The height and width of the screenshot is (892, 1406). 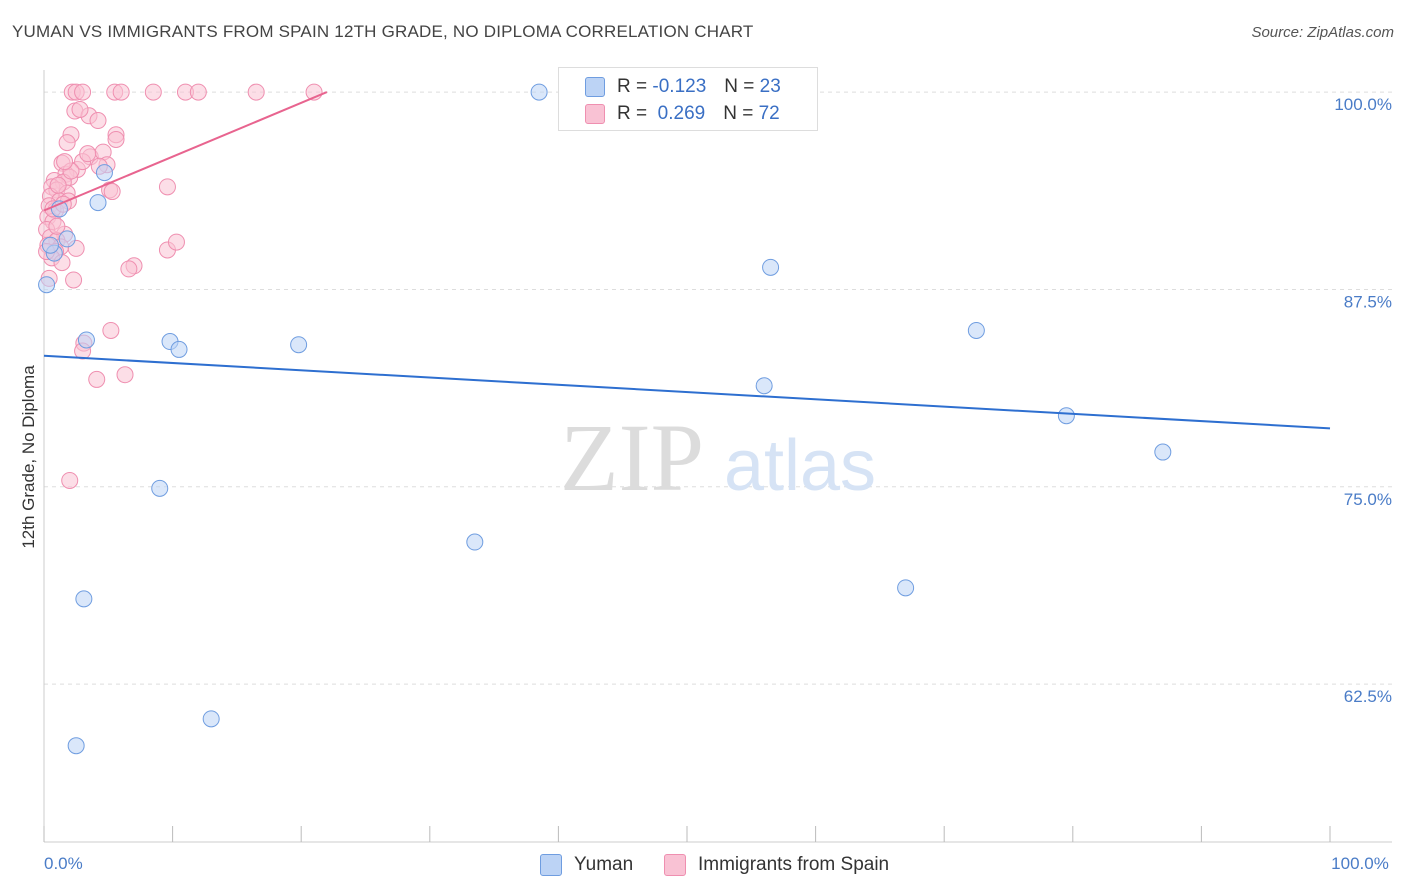 What do you see at coordinates (679, 86) in the screenshot?
I see `legend-r-value: -0.123` at bounding box center [679, 86].